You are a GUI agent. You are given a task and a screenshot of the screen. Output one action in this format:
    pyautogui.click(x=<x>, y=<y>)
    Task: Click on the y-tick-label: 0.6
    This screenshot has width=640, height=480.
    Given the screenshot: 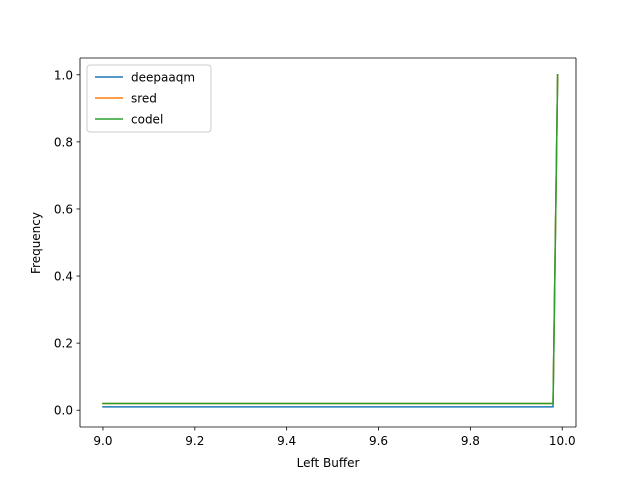 What is the action you would take?
    pyautogui.click(x=63, y=209)
    